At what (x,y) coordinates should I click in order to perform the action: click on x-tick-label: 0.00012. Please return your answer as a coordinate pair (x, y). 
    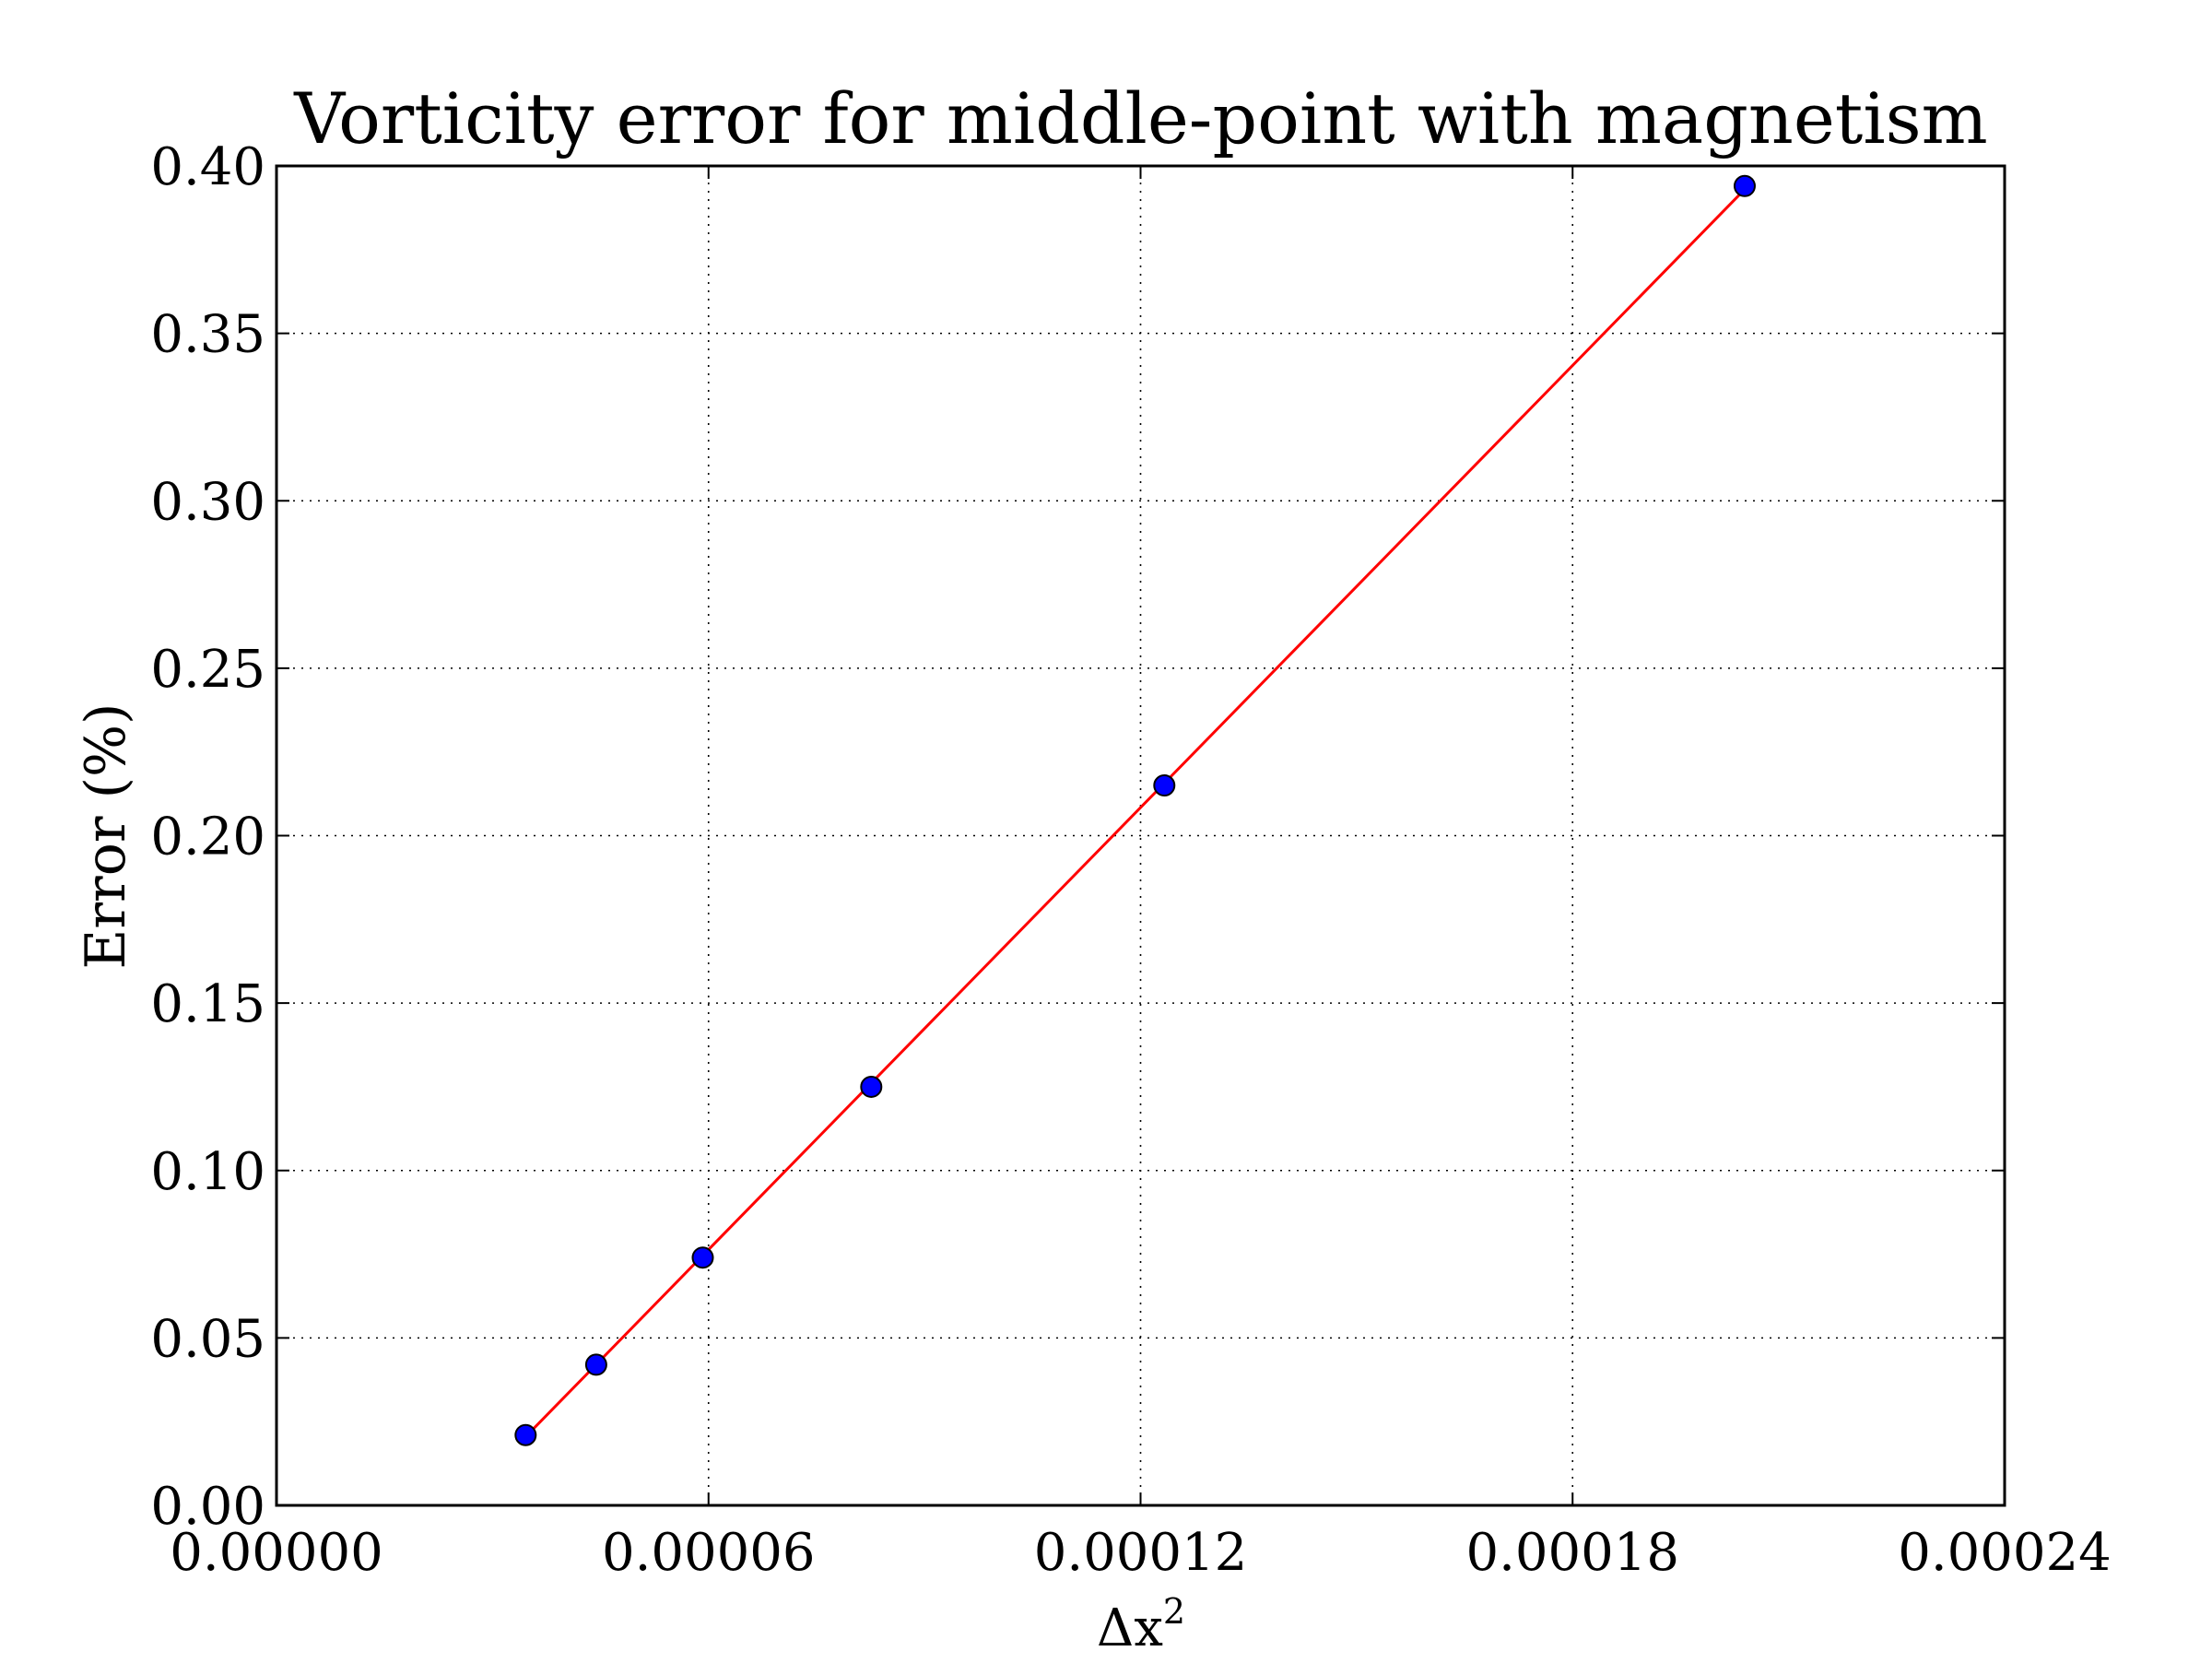
    Looking at the image, I should click on (1141, 1553).